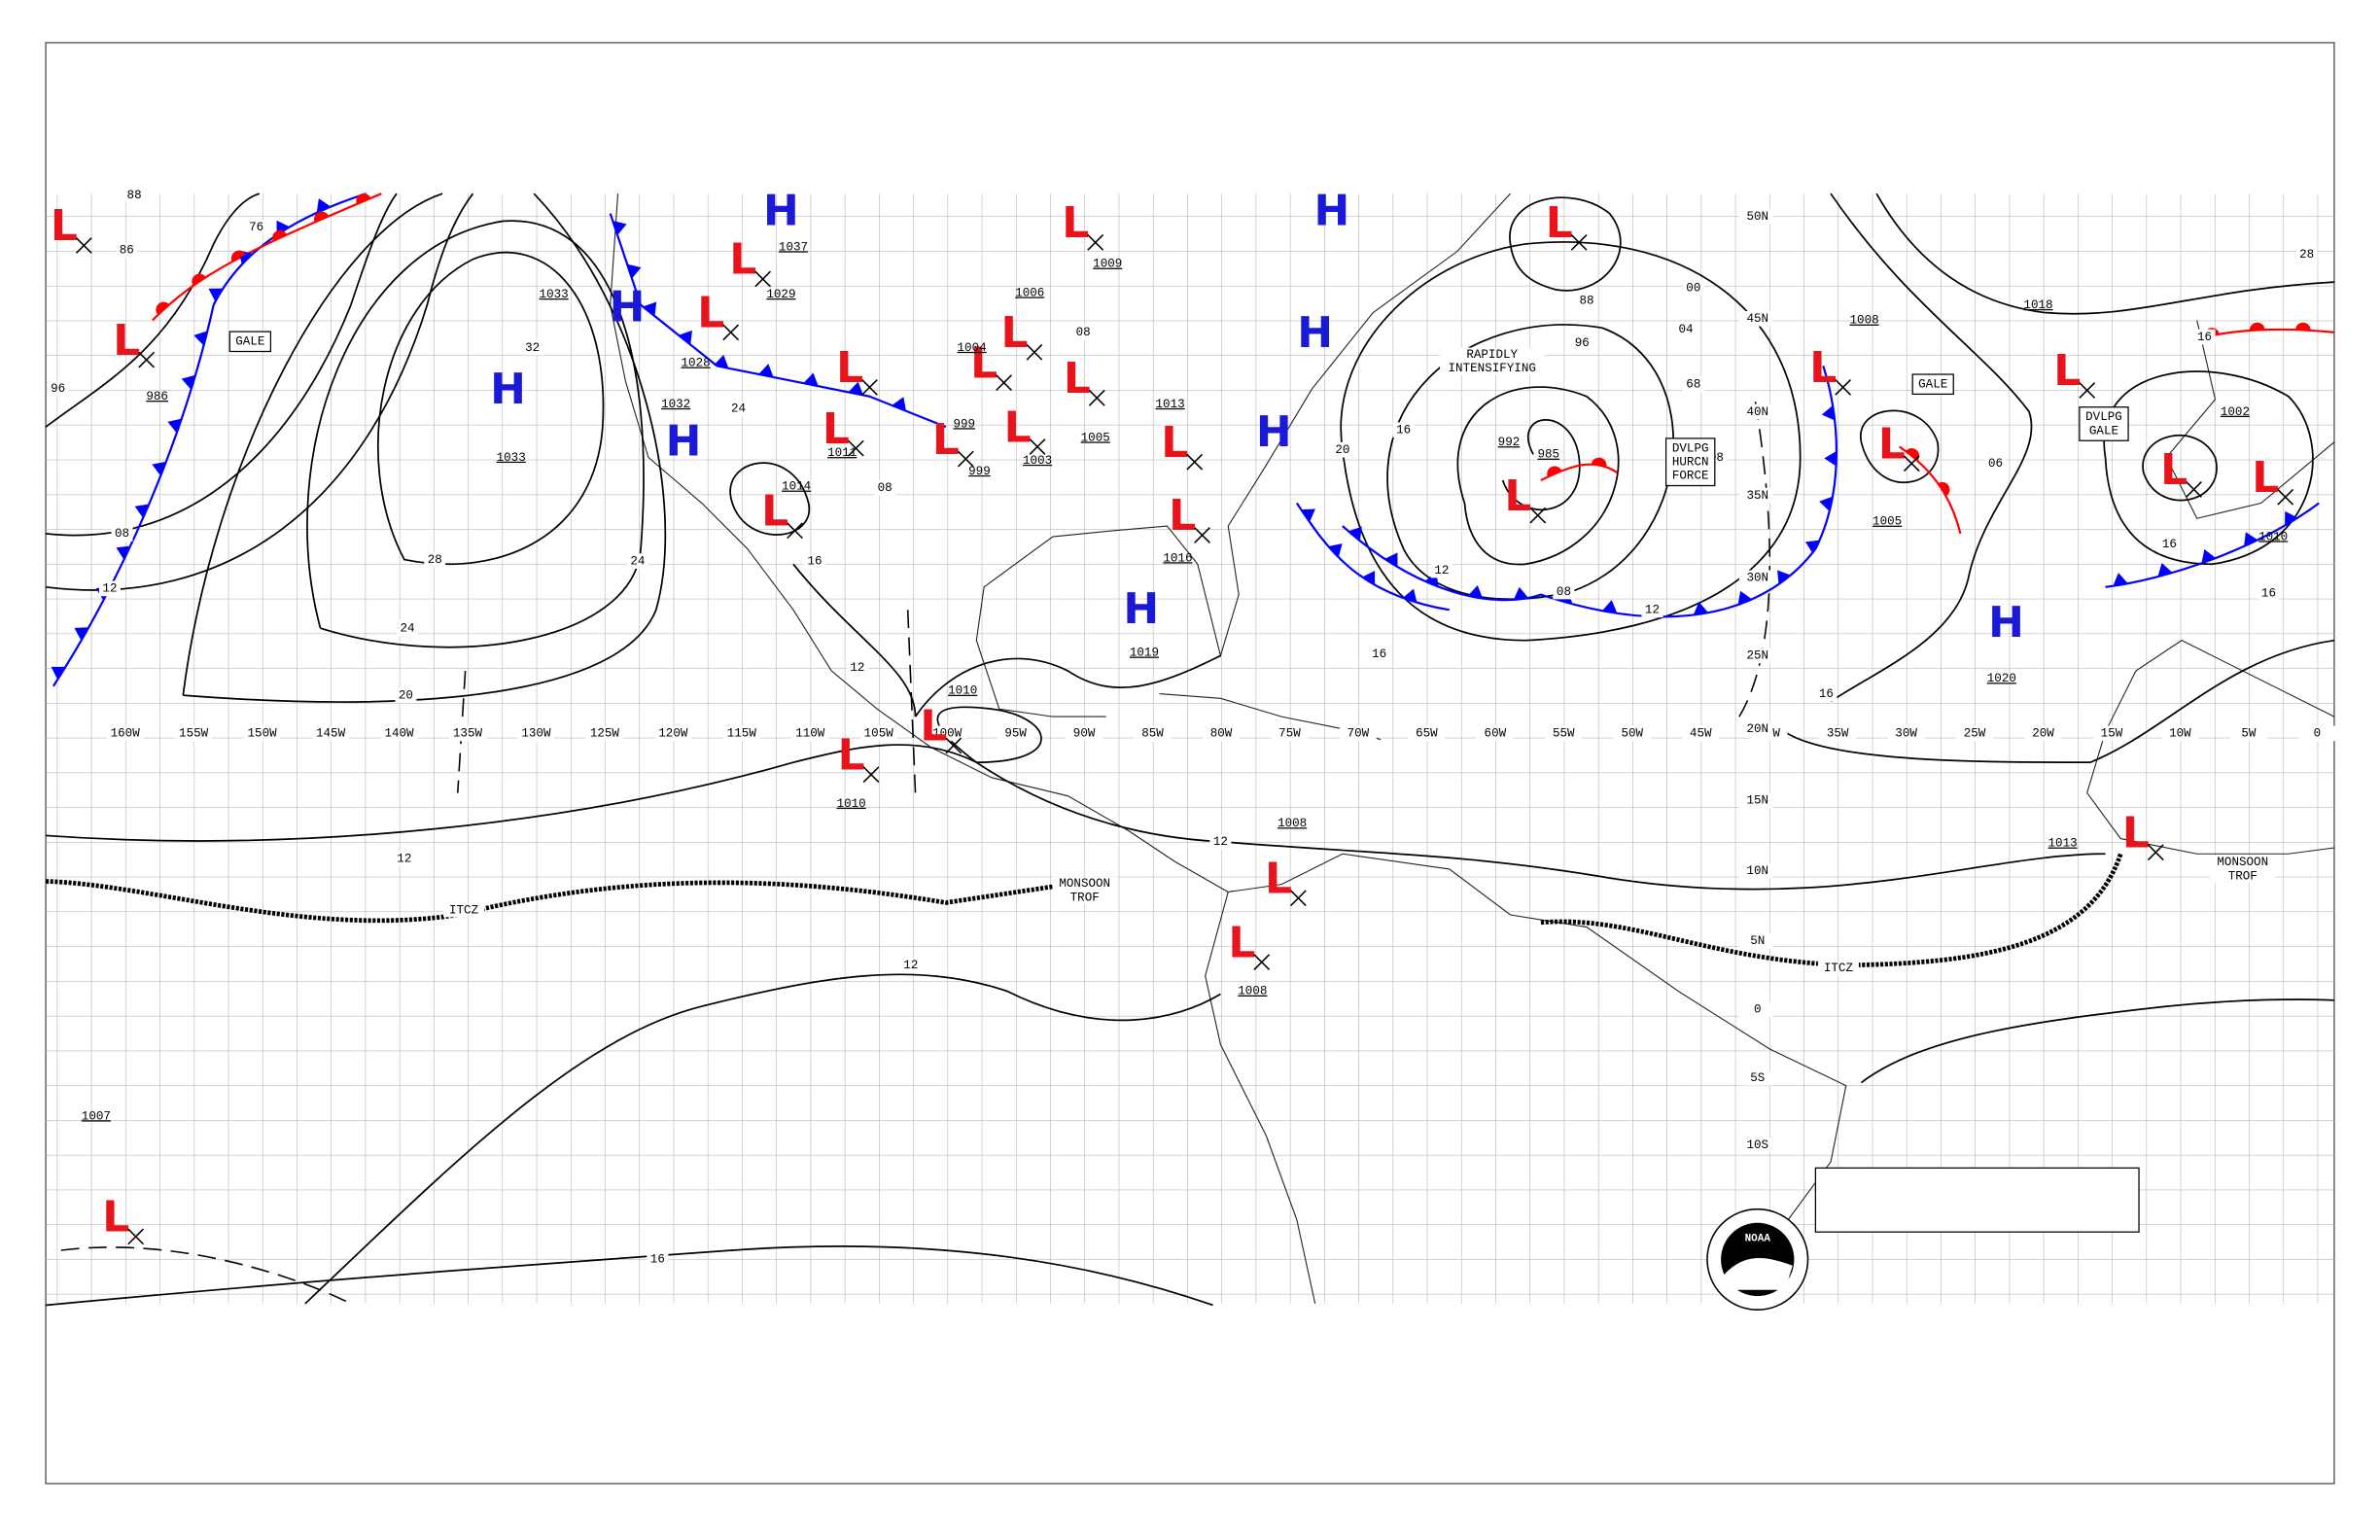 This screenshot has width=2380, height=1540. What do you see at coordinates (947, 734) in the screenshot?
I see `longitude-label: 100W` at bounding box center [947, 734].